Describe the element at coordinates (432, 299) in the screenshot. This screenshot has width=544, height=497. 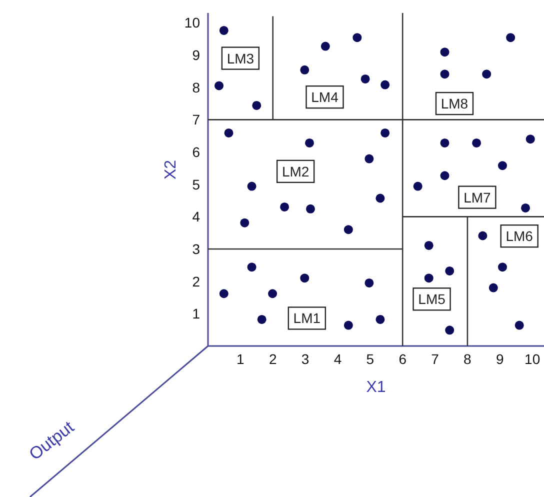
I see `annotation: LM5` at that location.